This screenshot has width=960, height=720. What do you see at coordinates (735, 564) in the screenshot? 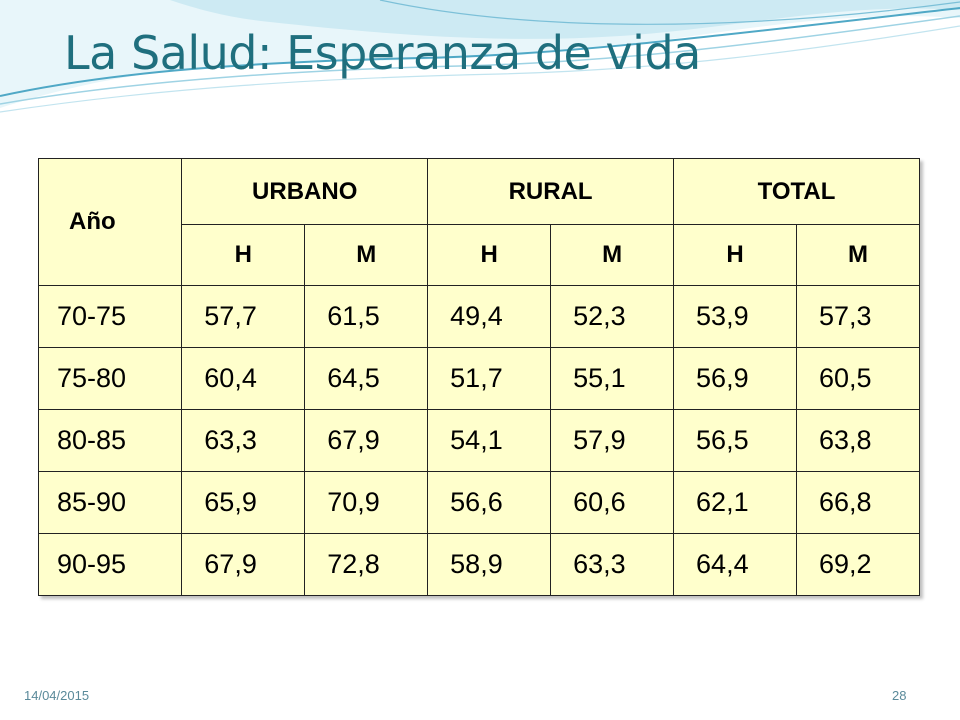
I see `value-cell: 64,4` at bounding box center [735, 564].